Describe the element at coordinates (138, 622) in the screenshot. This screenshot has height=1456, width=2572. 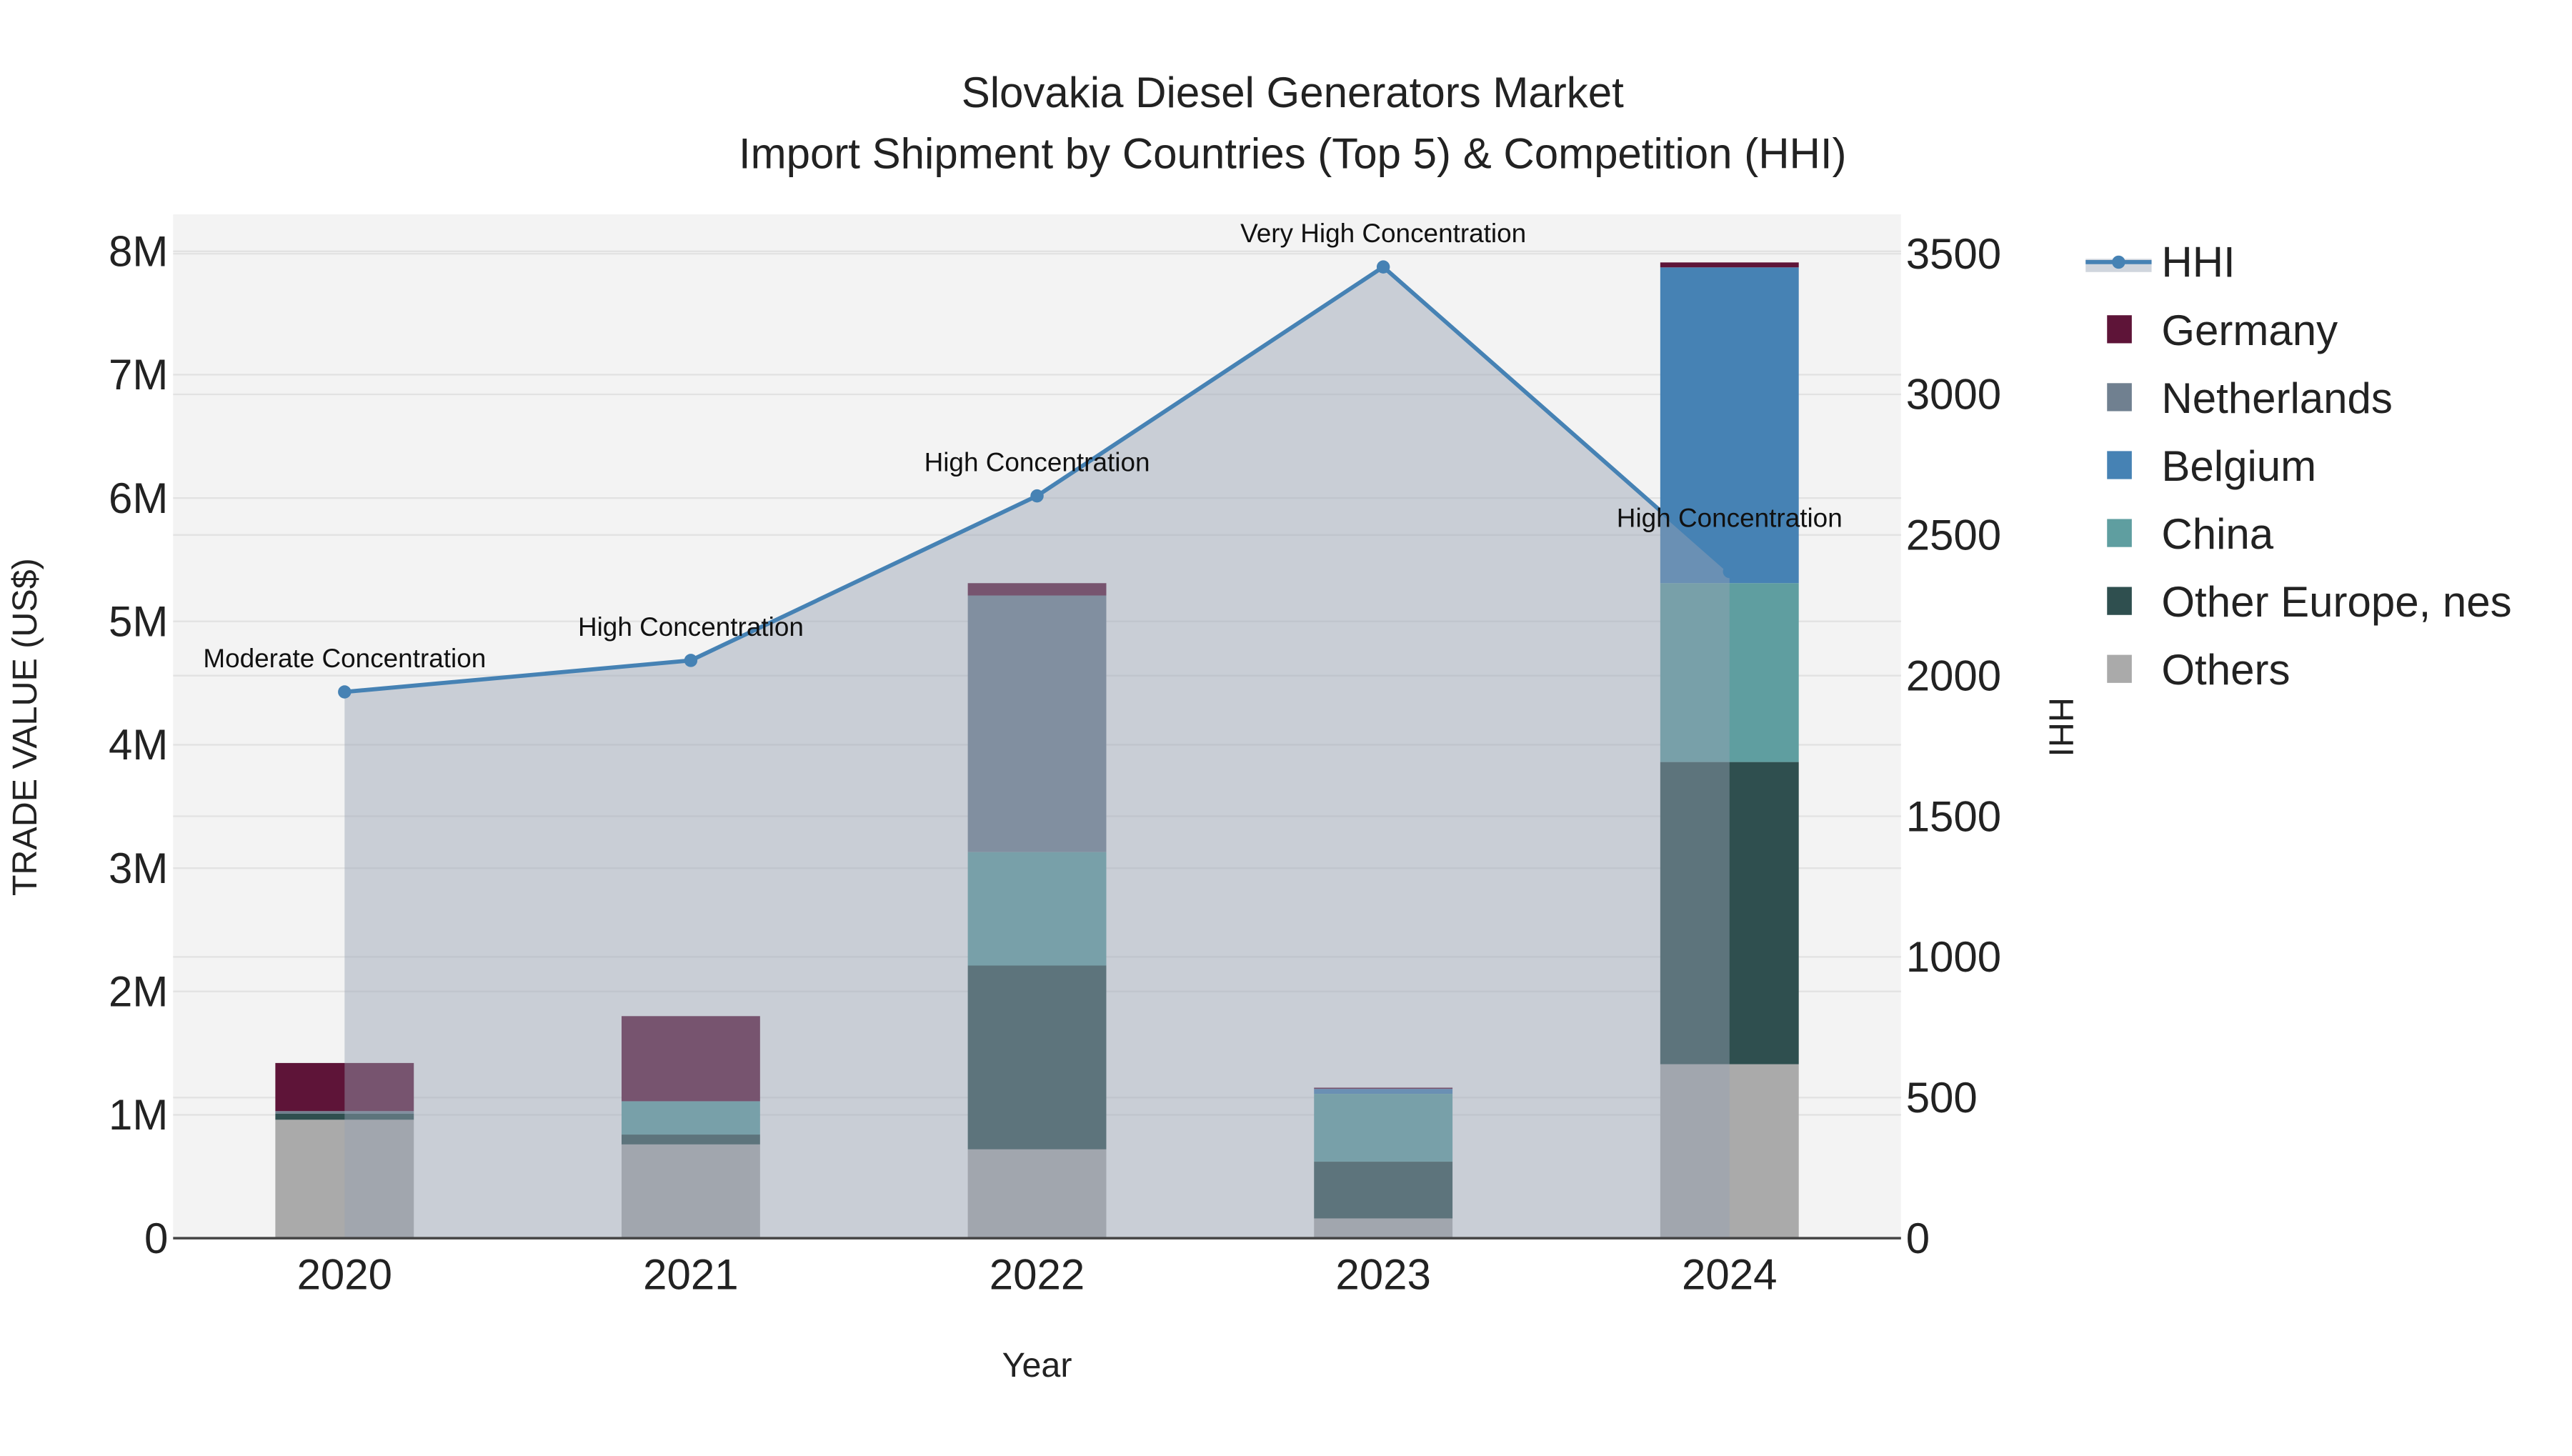
I see `y-tick-label: 5M` at that location.